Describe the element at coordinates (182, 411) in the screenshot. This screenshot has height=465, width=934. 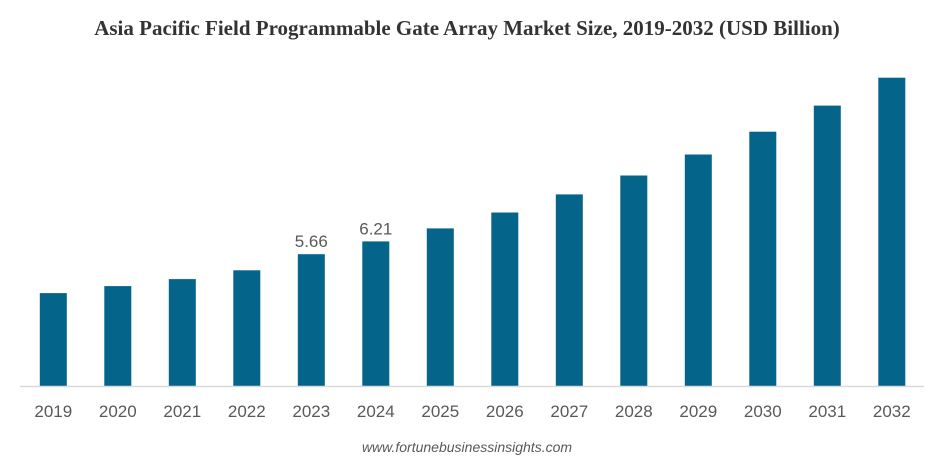
I see `x-tick-label: 2021` at that location.